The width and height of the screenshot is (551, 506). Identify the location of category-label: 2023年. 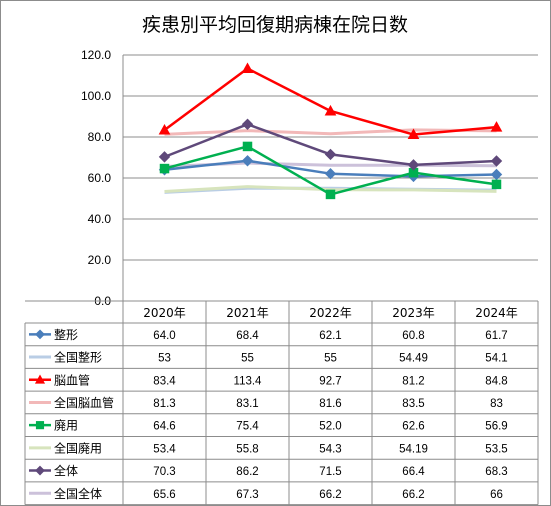
(413, 313).